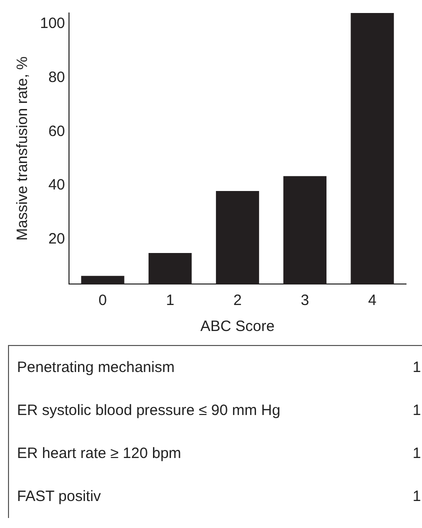 Image resolution: width=422 pixels, height=528 pixels. Describe the element at coordinates (102, 301) in the screenshot. I see `x-tick-label: 0` at that location.